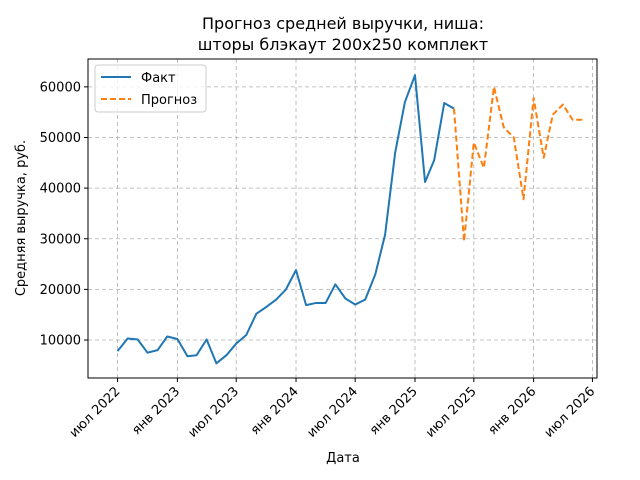  What do you see at coordinates (21, 218) in the screenshot?
I see `y-axis-label: Средняя выручка, руб.` at bounding box center [21, 218].